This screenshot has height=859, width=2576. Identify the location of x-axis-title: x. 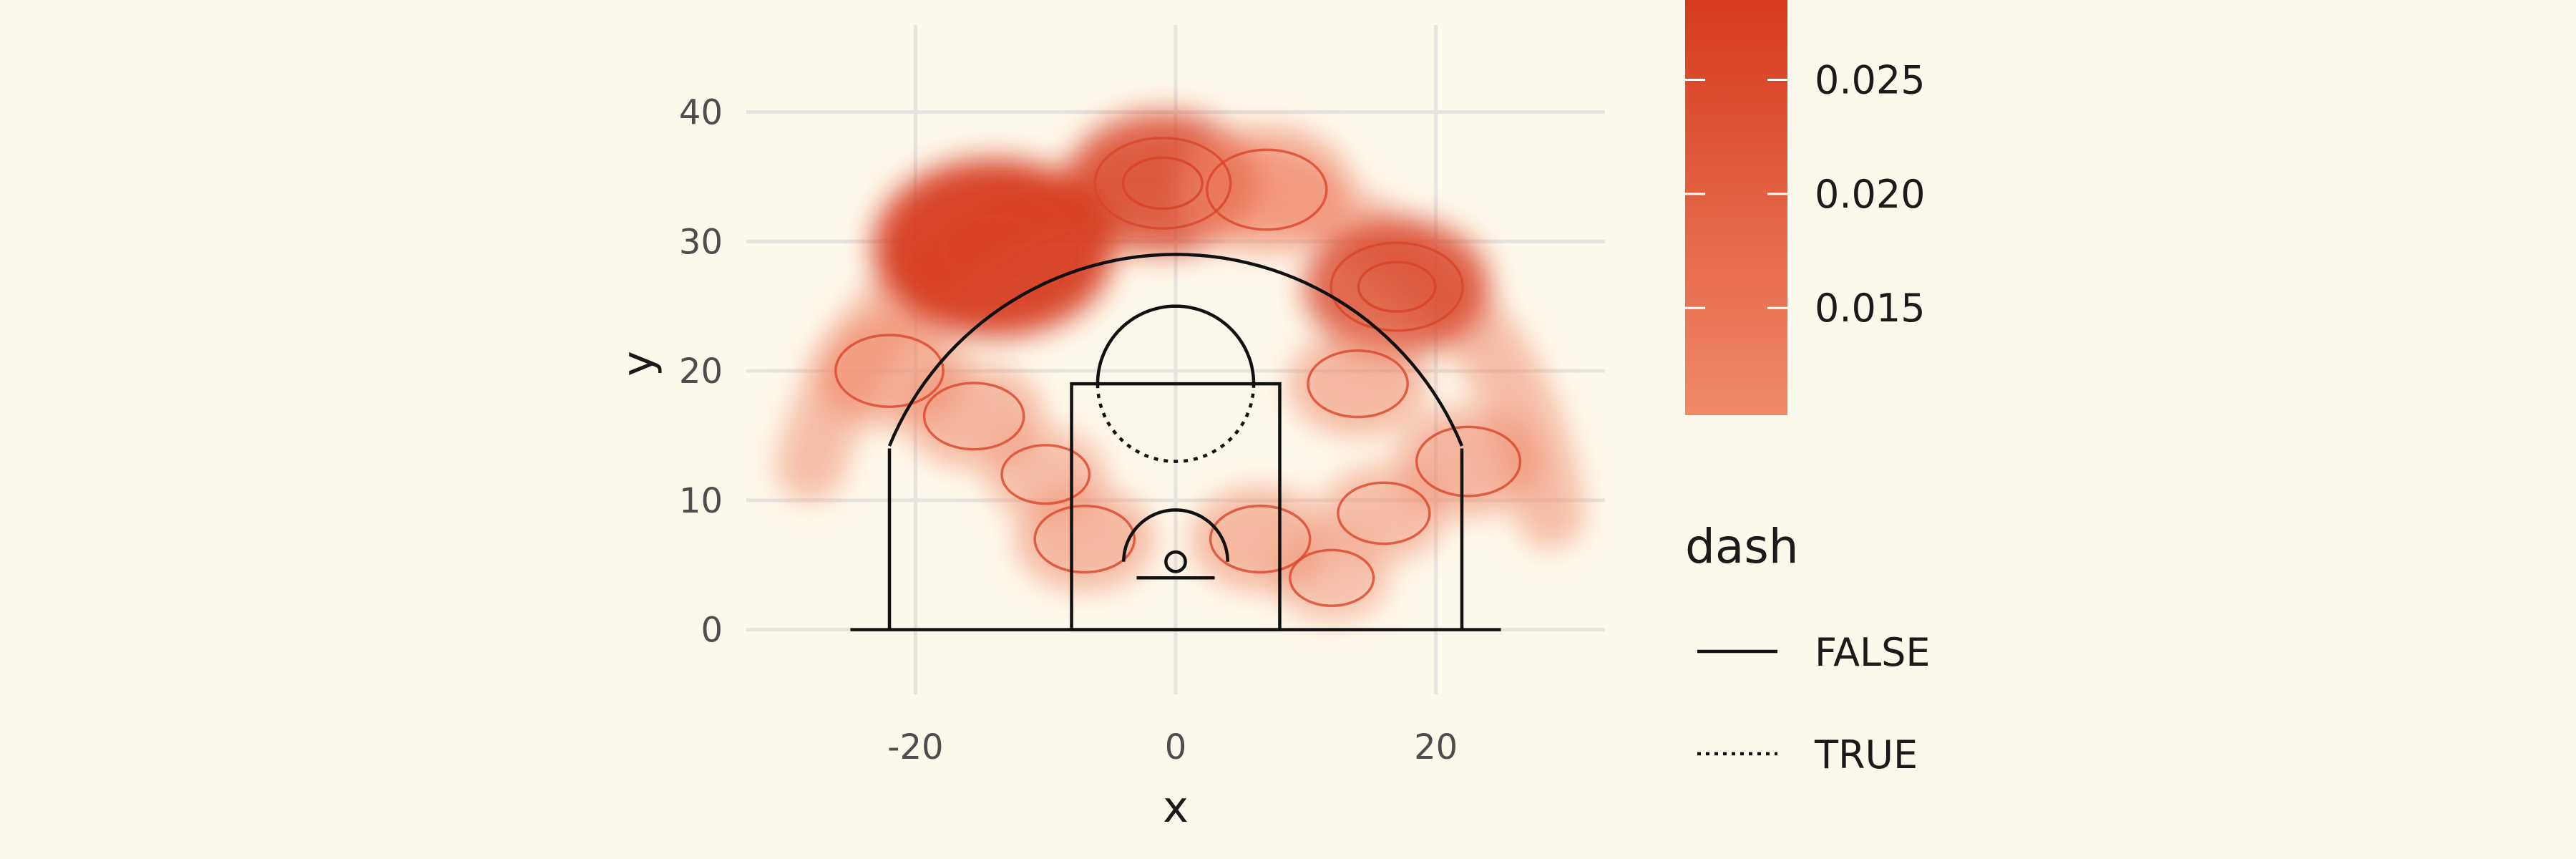
(1176, 807).